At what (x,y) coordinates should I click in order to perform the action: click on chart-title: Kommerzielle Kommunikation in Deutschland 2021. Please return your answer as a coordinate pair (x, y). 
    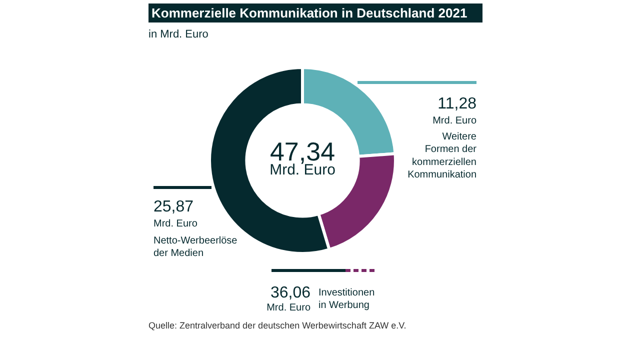
    Looking at the image, I should click on (310, 13).